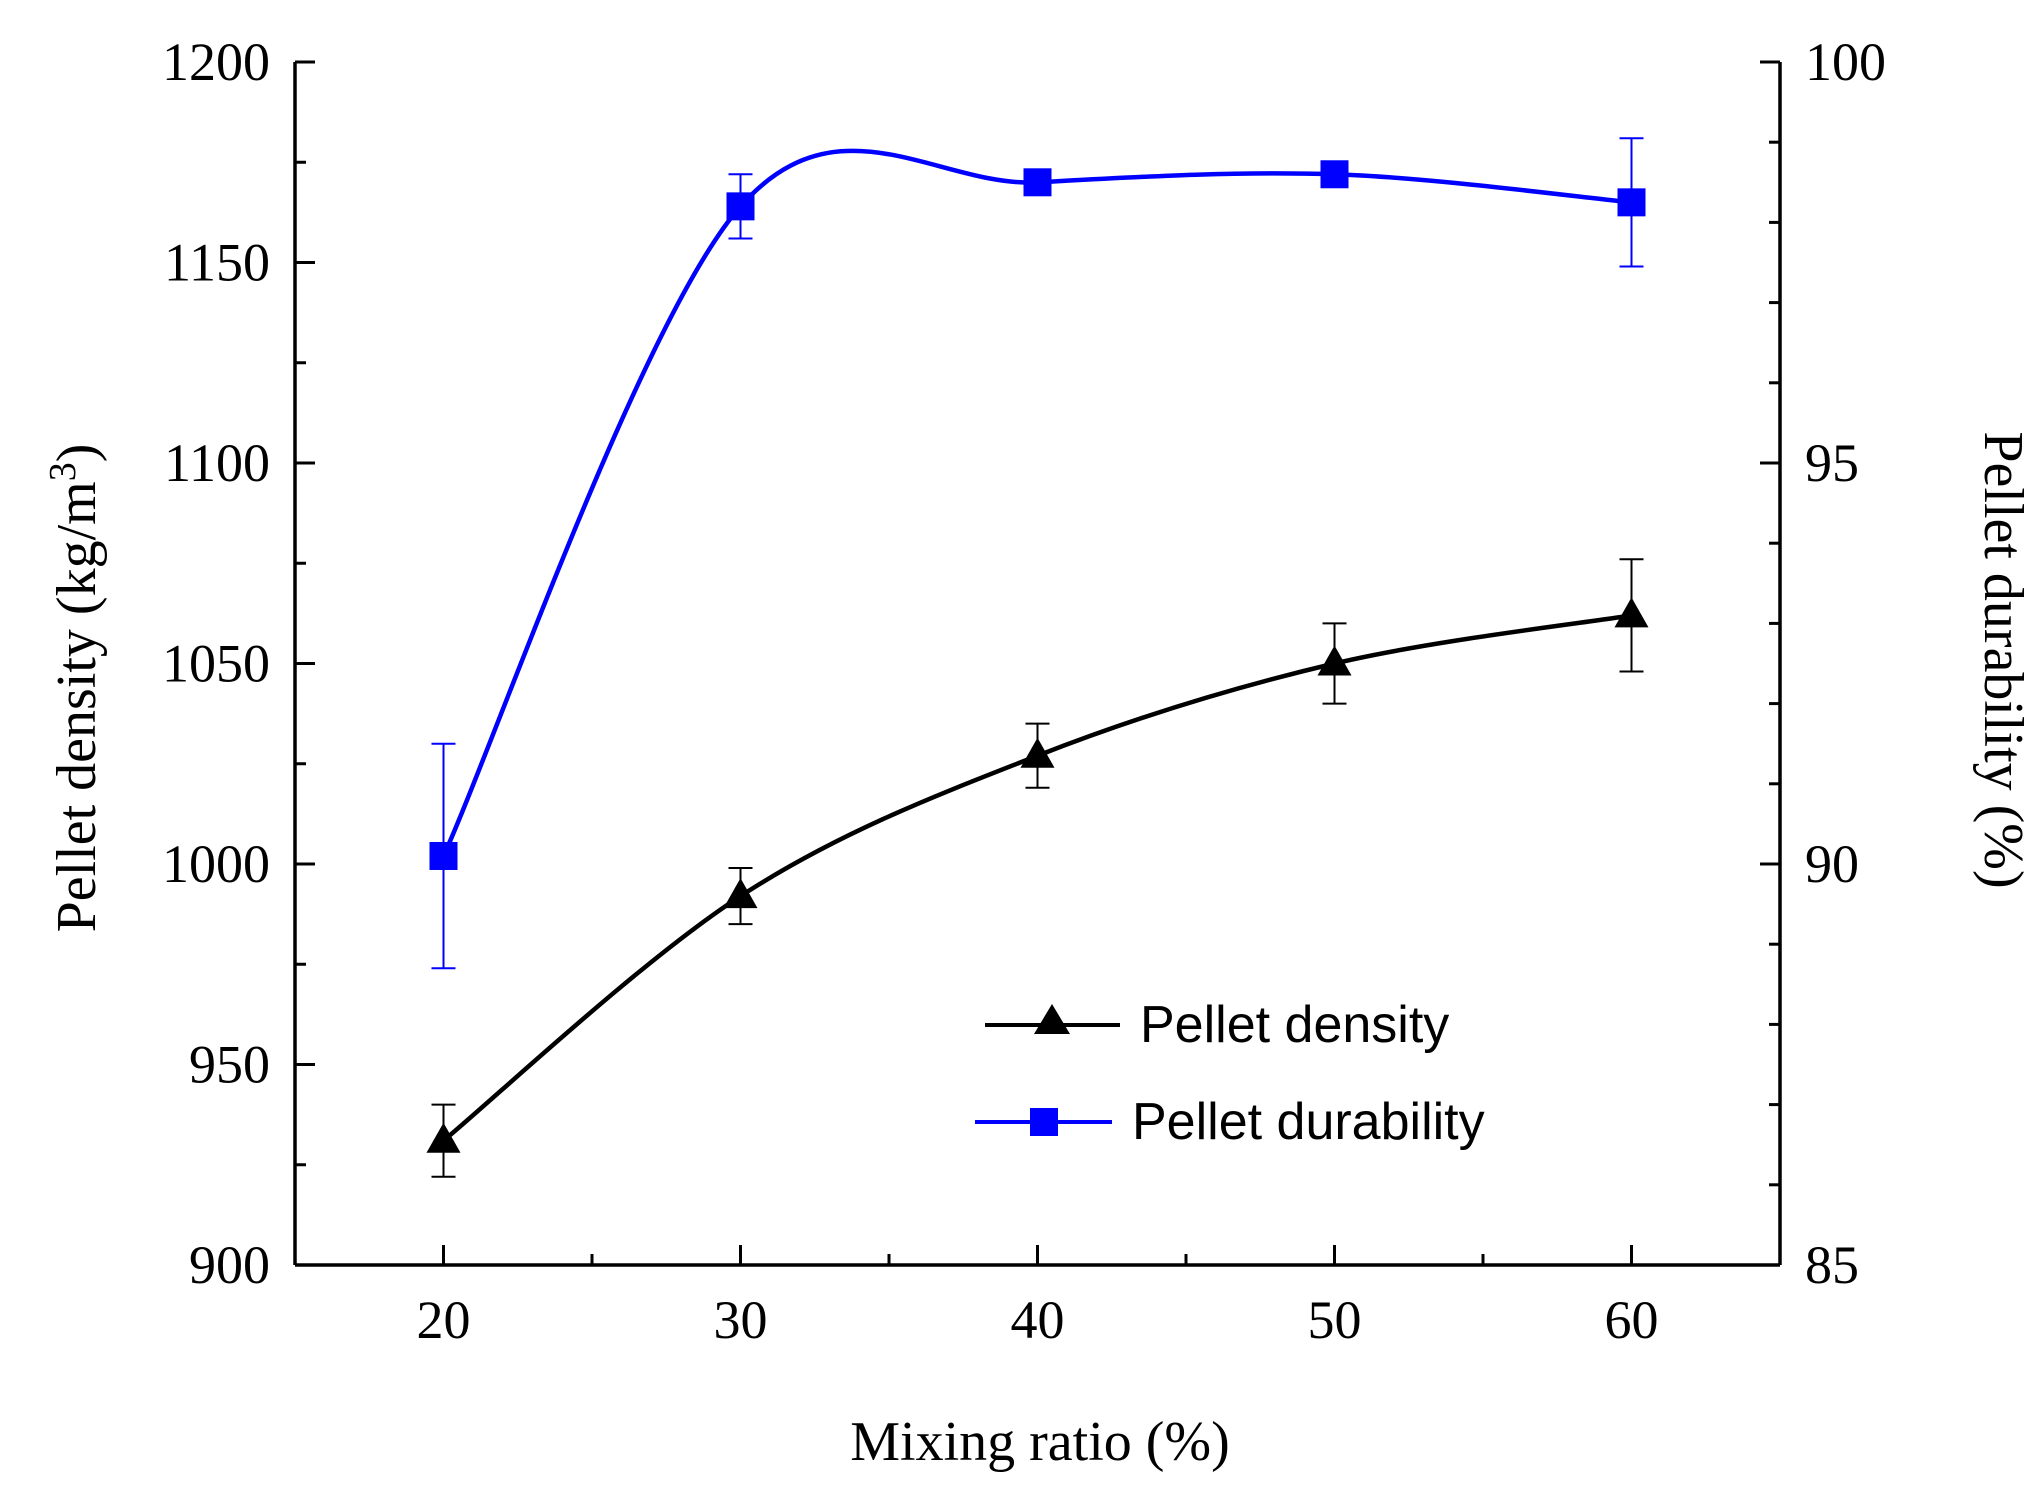 This screenshot has height=1486, width=2024. What do you see at coordinates (741, 1320) in the screenshot?
I see `x-tick-label: 30` at bounding box center [741, 1320].